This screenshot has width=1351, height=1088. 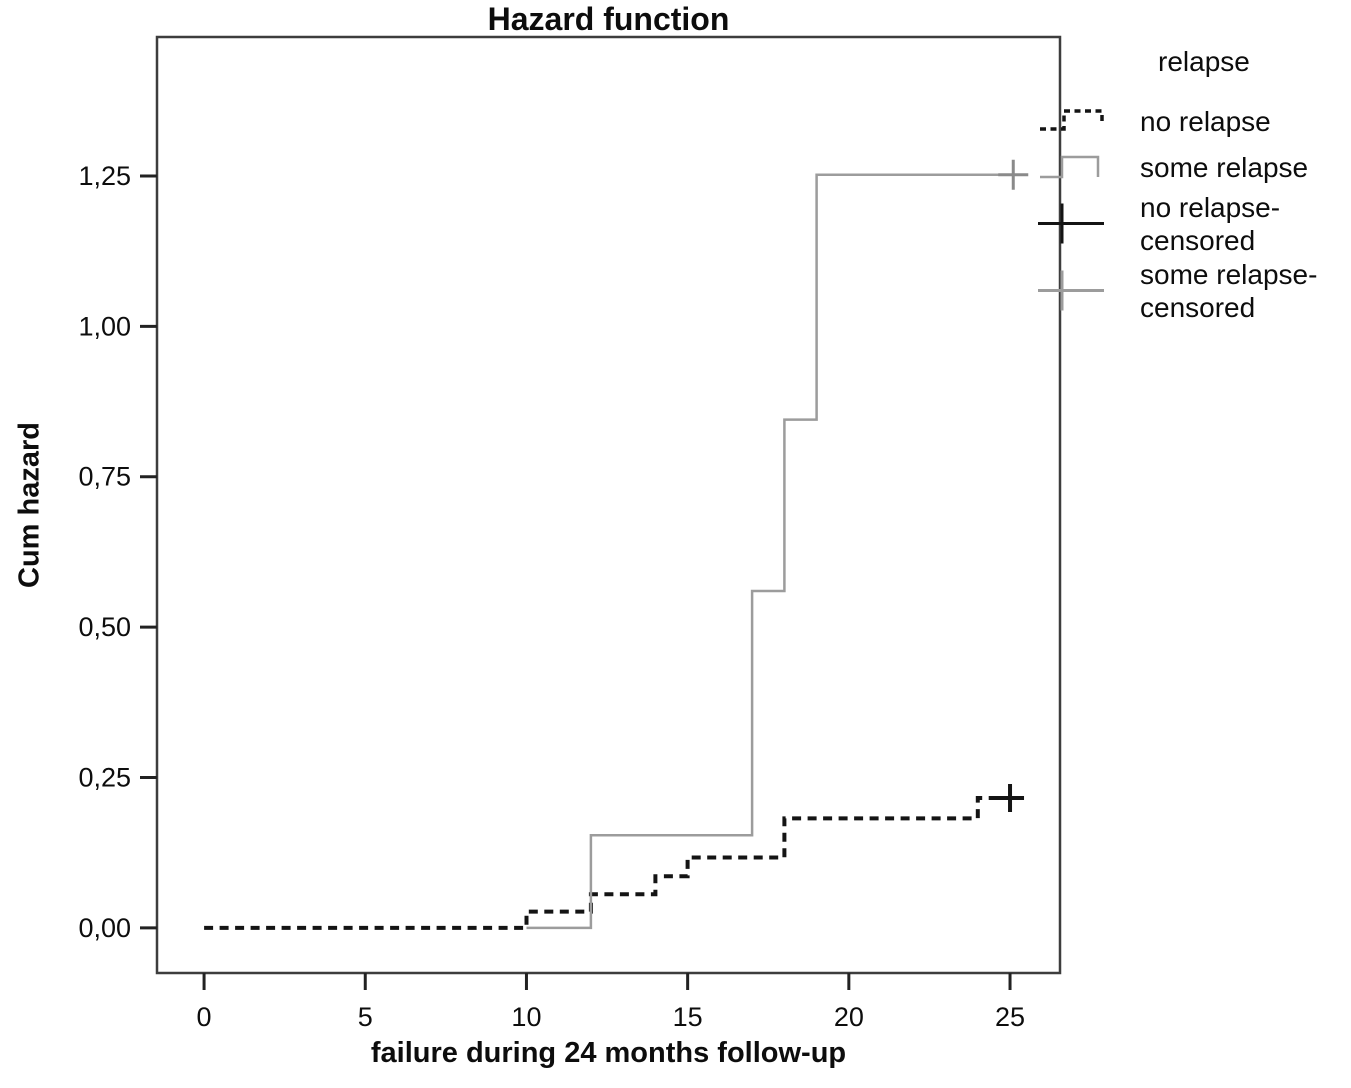 I want to click on x-tick-label: 15, so click(x=688, y=1017).